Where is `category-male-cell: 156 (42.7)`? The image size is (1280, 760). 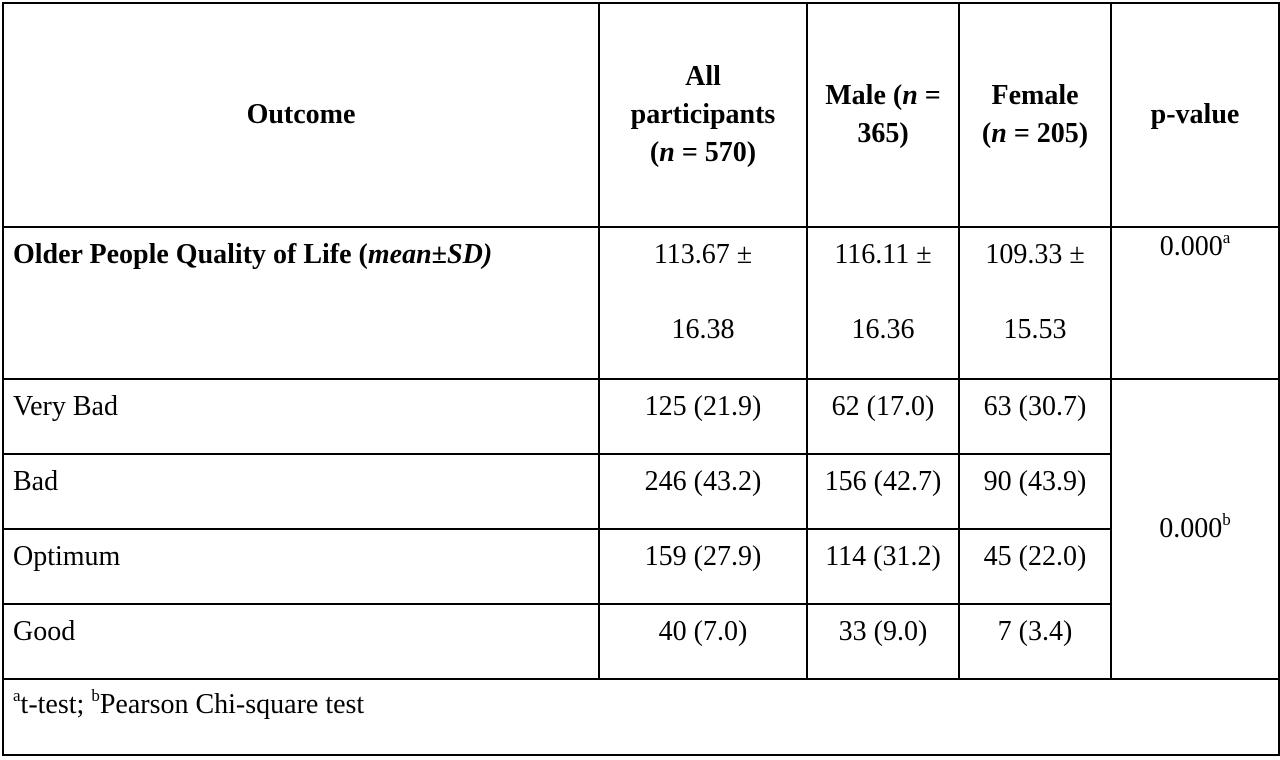 category-male-cell: 156 (42.7) is located at coordinates (883, 491).